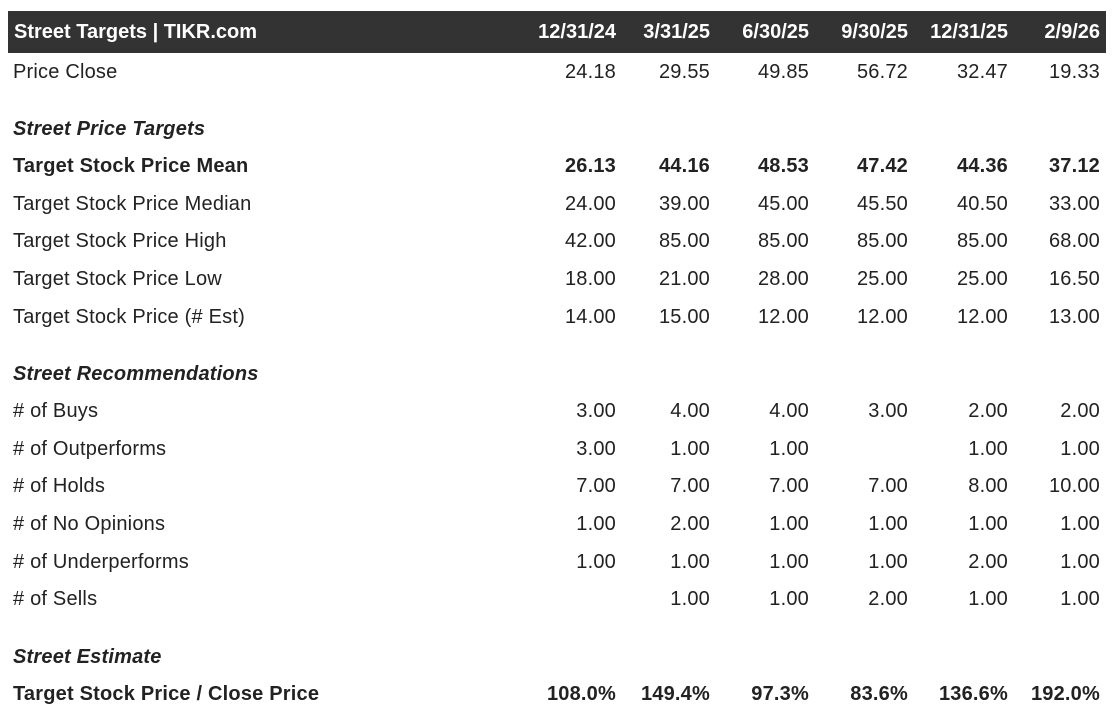  I want to click on date-column-header: 3/31/25, so click(676, 31).